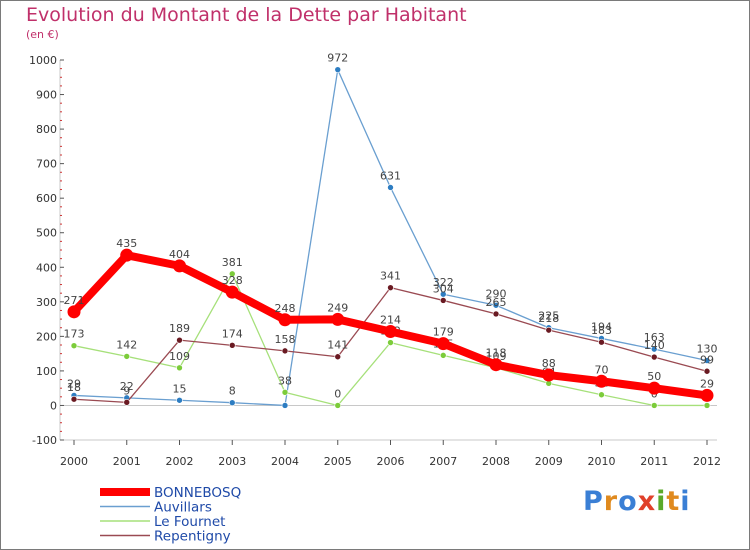 Image resolution: width=750 pixels, height=550 pixels. What do you see at coordinates (232, 262) in the screenshot?
I see `data-label: 381` at bounding box center [232, 262].